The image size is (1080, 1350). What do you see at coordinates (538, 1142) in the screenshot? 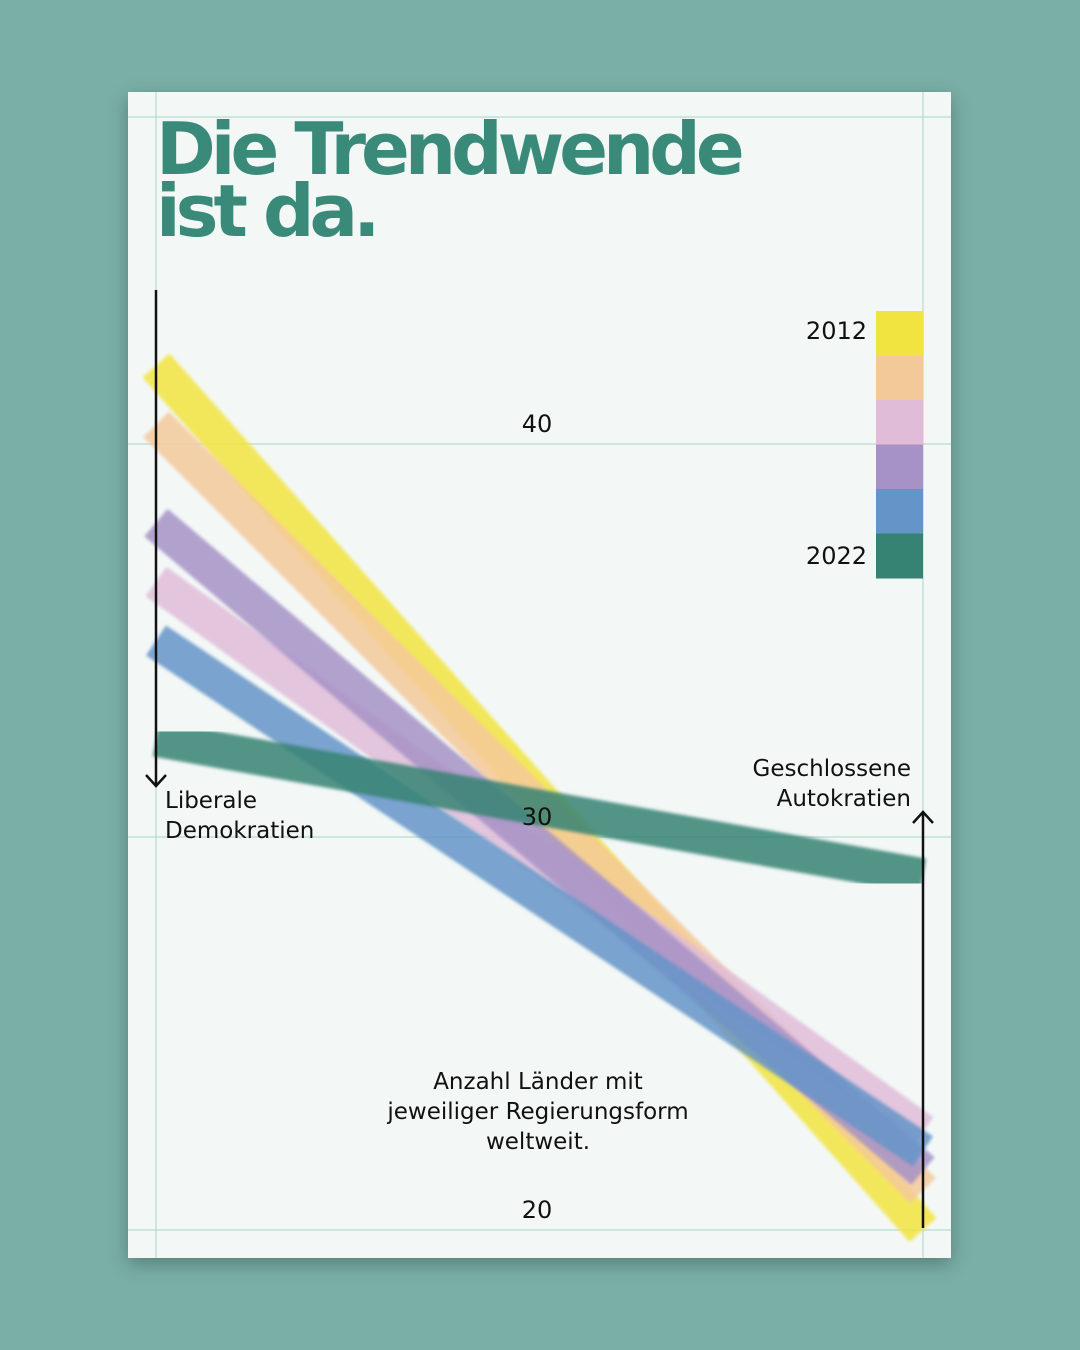
I see `caption-line: weltweit.` at bounding box center [538, 1142].